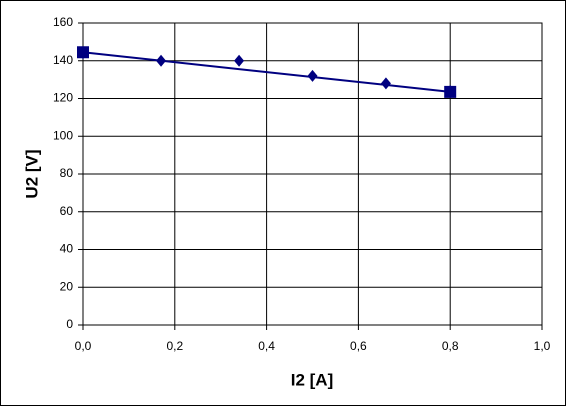 The width and height of the screenshot is (566, 406). I want to click on y-tick-label: 160, so click(63, 22).